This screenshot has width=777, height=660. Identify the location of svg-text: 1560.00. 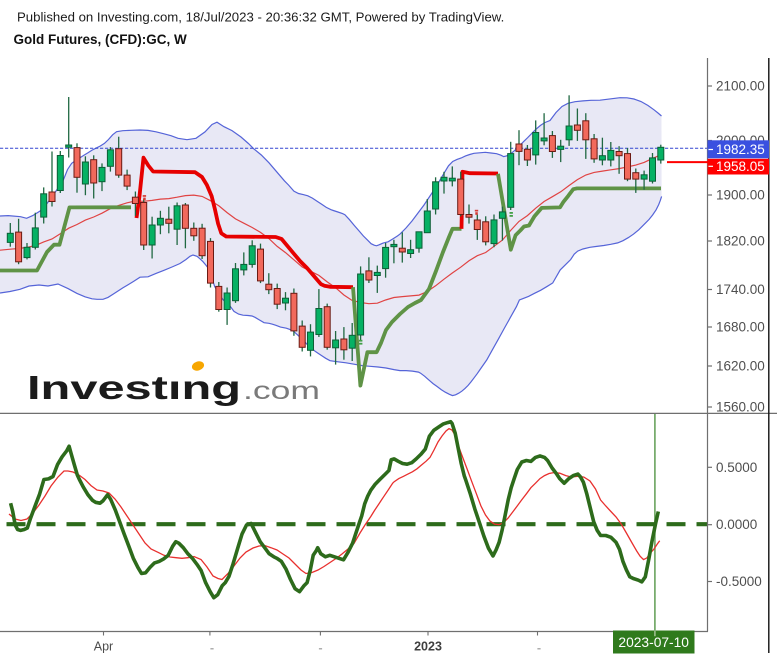
(740, 407).